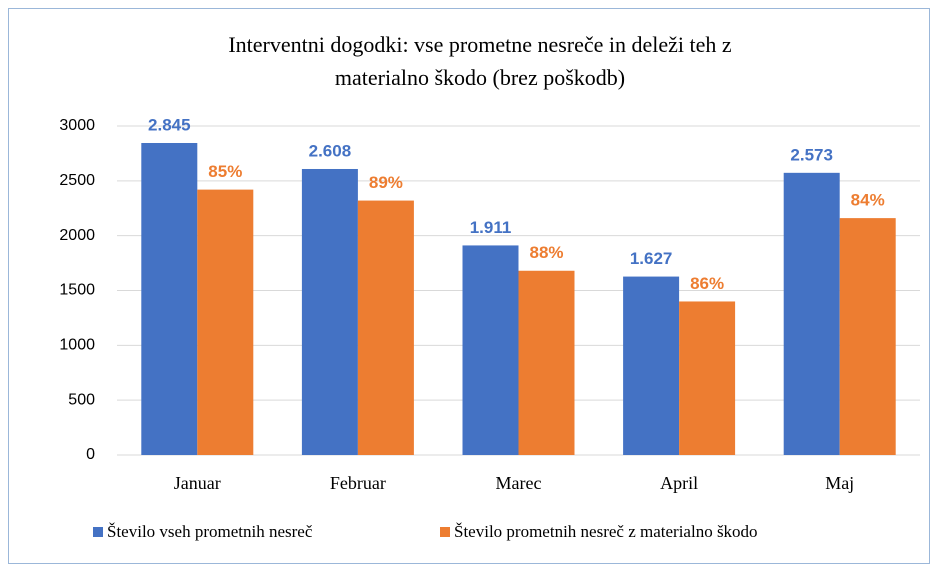 This screenshot has width=931, height=565. I want to click on y-tick-label: 1000, so click(77, 345).